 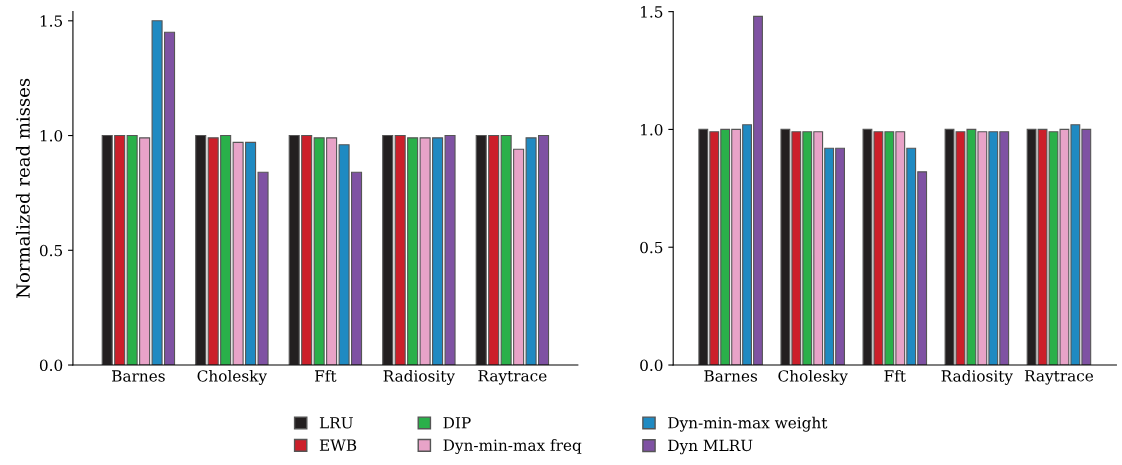 What do you see at coordinates (512, 447) in the screenshot?
I see `legend-label: Dyn-min-max freq` at bounding box center [512, 447].